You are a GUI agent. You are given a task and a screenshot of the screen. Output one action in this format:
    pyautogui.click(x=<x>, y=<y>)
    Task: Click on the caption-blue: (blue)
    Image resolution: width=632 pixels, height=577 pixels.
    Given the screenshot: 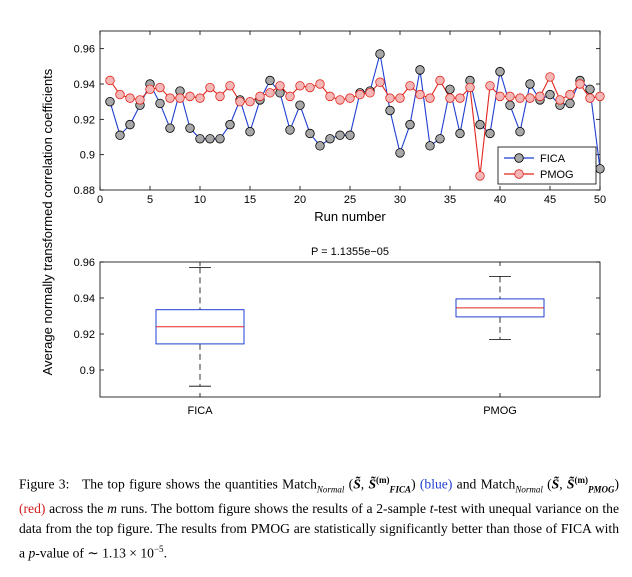 What is the action you would take?
    pyautogui.click(x=436, y=484)
    